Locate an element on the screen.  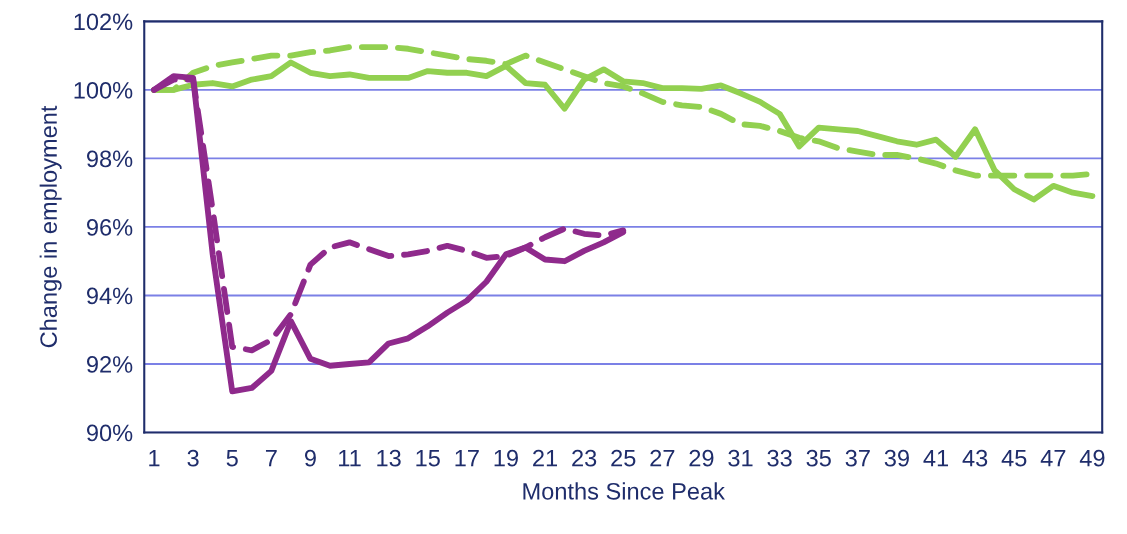
x-tick-label: 39 is located at coordinates (896, 458).